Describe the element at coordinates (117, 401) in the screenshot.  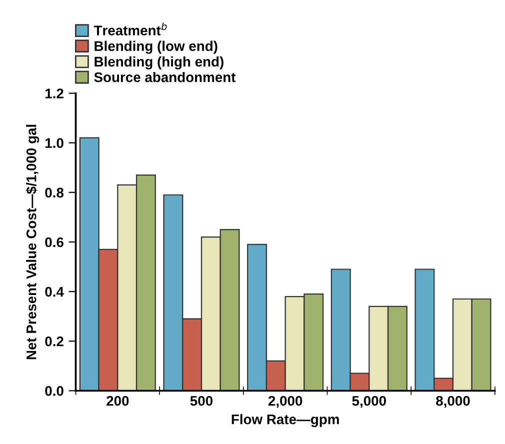
I see `x-tick-label: 200` at that location.